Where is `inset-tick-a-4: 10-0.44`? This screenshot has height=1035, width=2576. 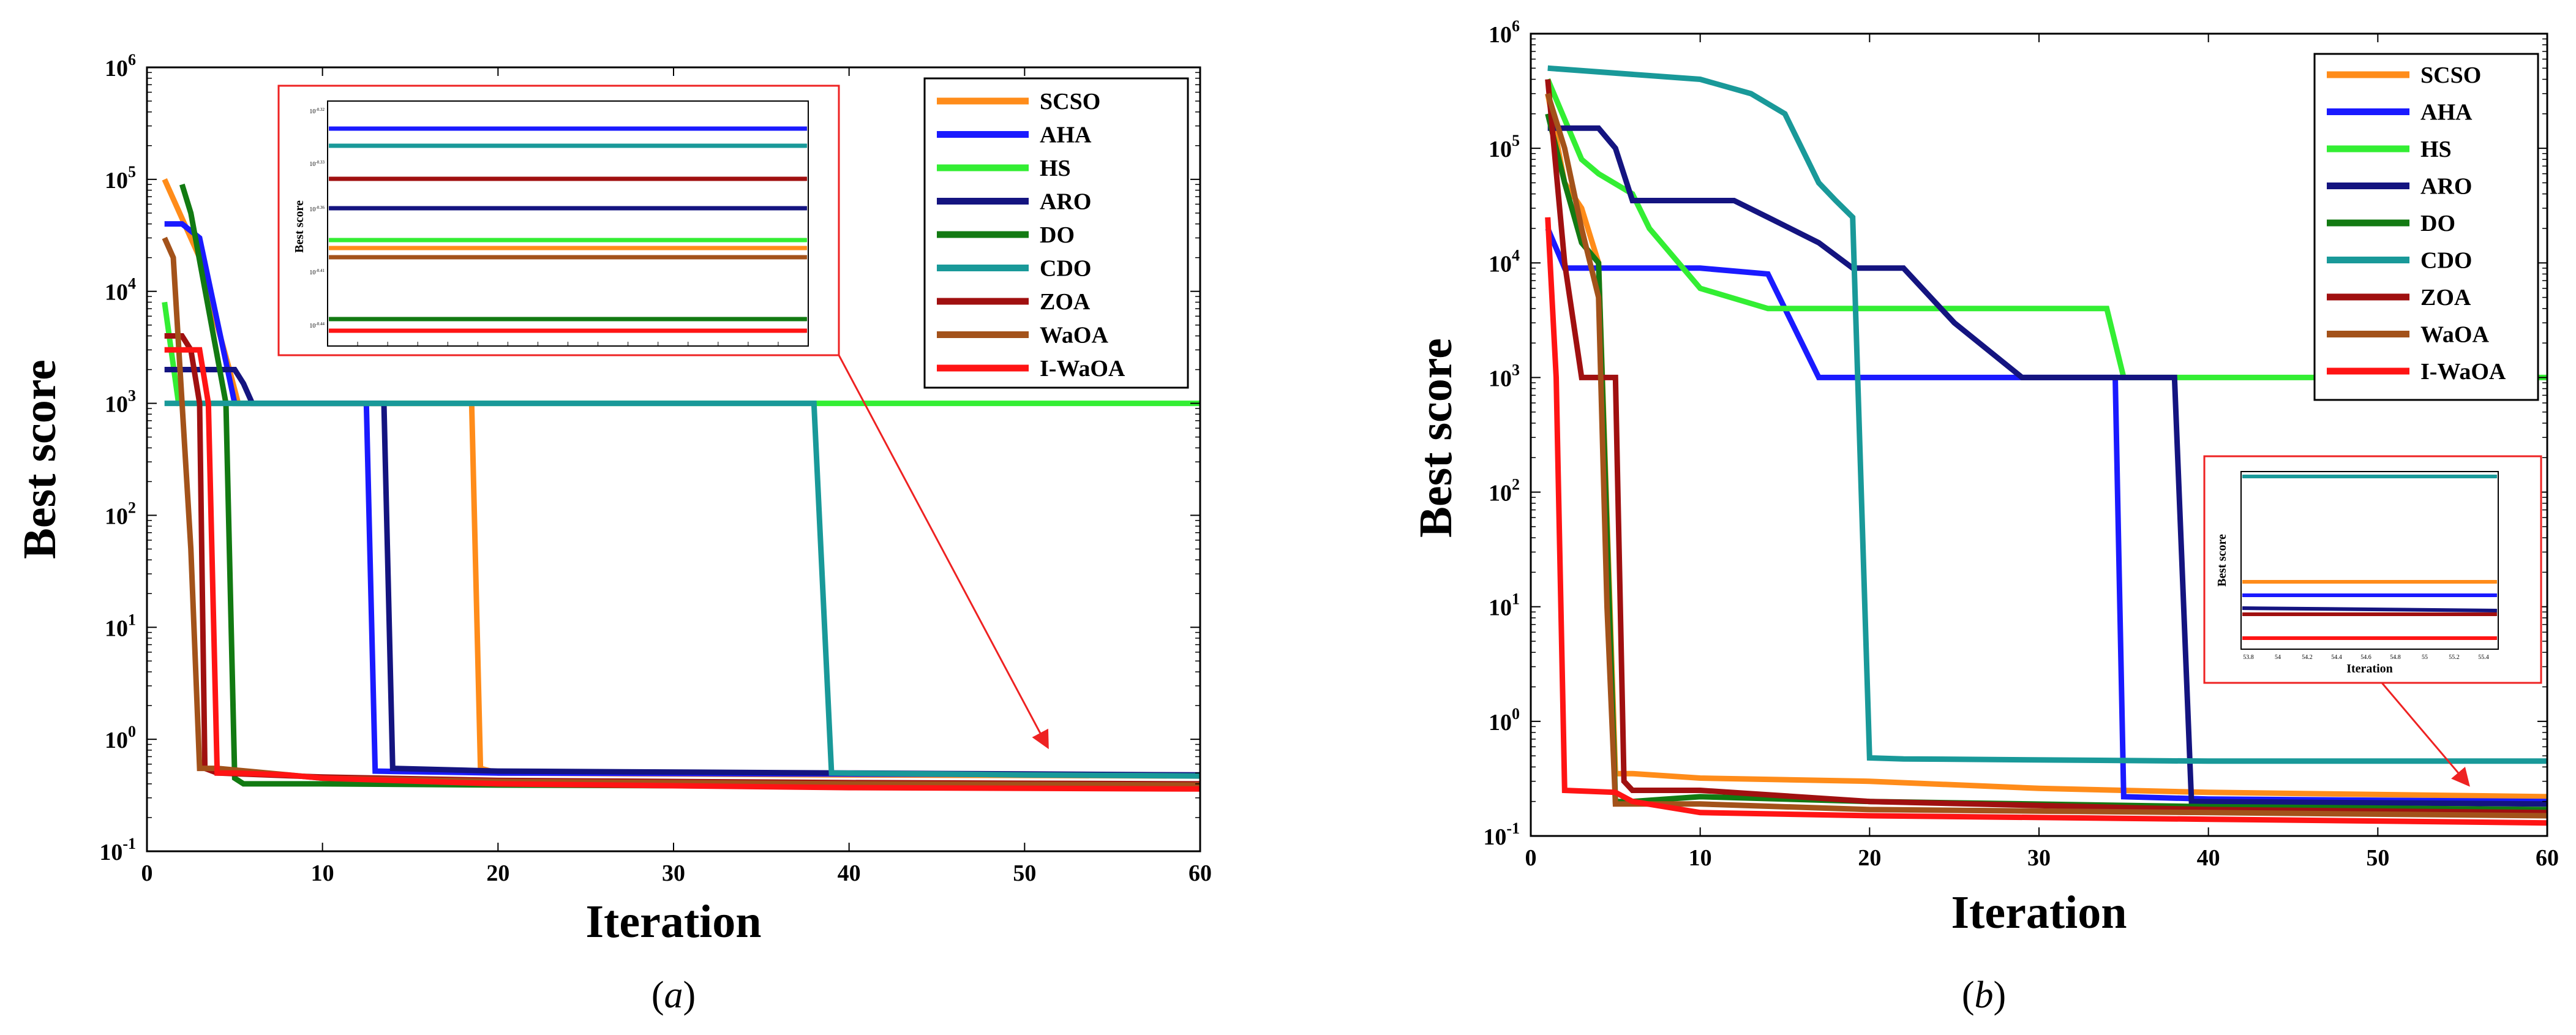
inset-tick-a-4: 10-0.44 is located at coordinates (317, 325).